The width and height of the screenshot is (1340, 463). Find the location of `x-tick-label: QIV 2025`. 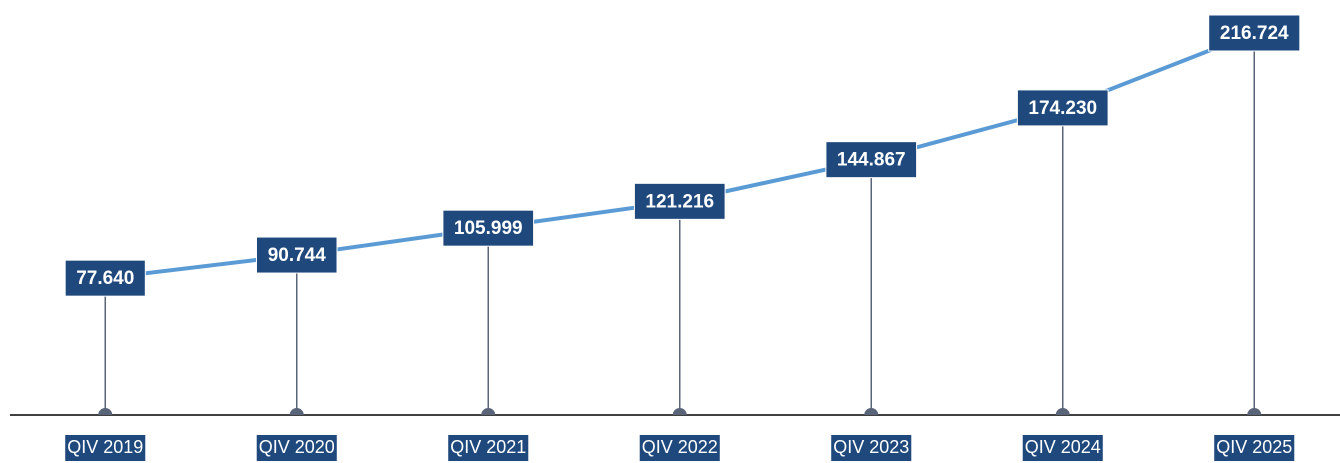

x-tick-label: QIV 2025 is located at coordinates (1254, 447).